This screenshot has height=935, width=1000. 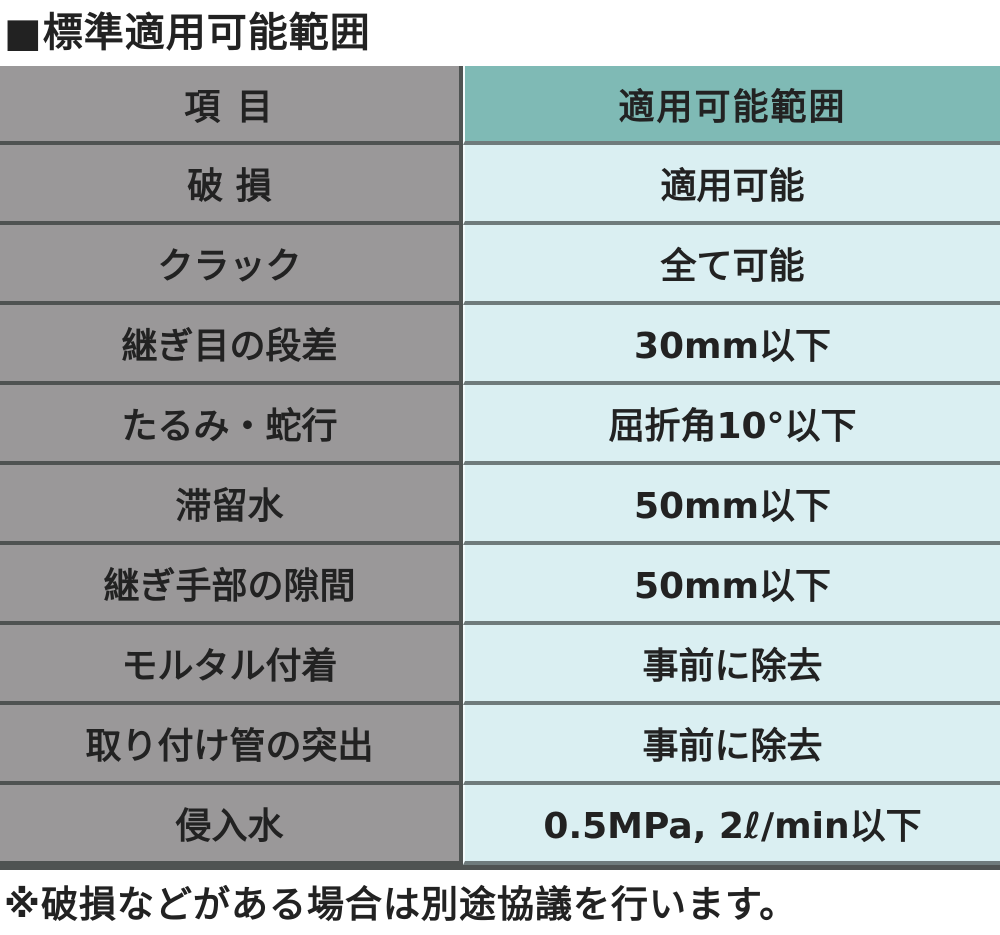 What do you see at coordinates (231, 345) in the screenshot?
I see `table-row-item: 継ぎ目の段差` at bounding box center [231, 345].